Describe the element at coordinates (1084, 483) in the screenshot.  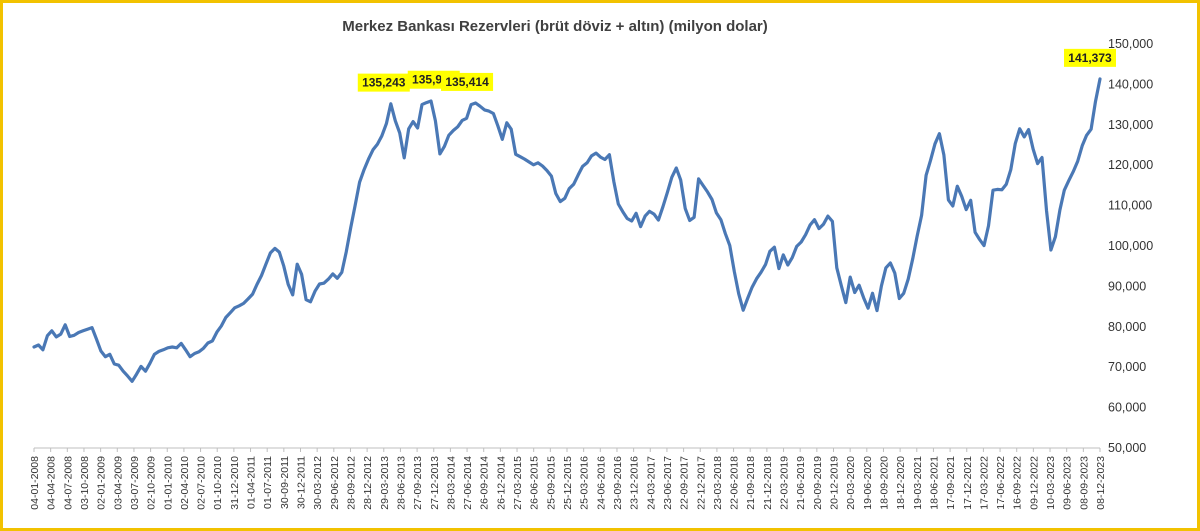
I see `x-tick-label: 08-09-2023` at that location.